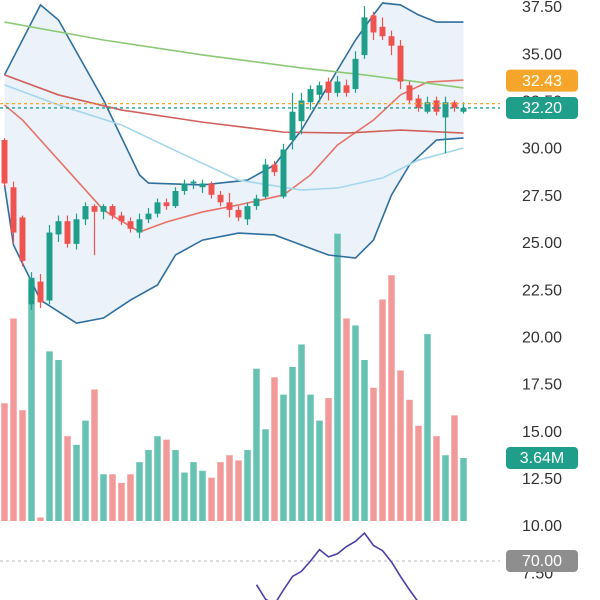 The image size is (600, 600). I want to click on volume-badge-text: 3.64M, so click(542, 458).